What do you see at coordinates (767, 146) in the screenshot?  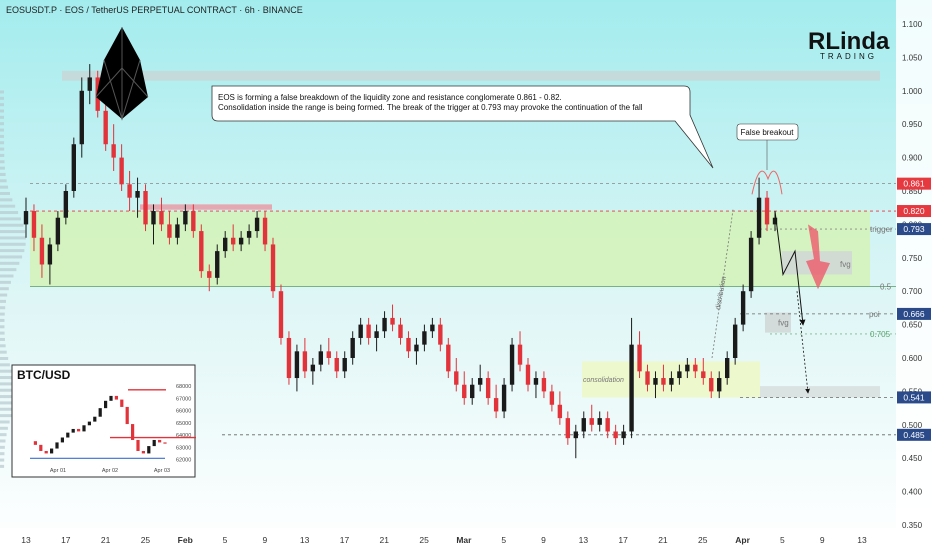 I see `false-breakout-callout: False breakout` at bounding box center [767, 146].